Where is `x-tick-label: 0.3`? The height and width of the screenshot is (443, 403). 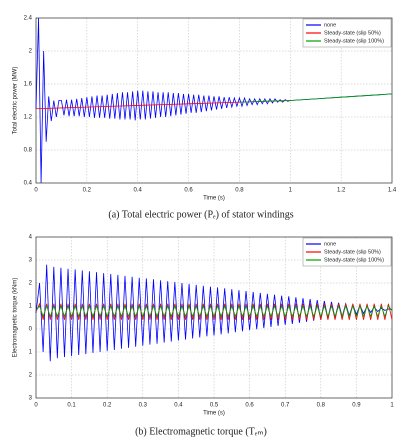
x-tick-label: 0.3 is located at coordinates (143, 406).